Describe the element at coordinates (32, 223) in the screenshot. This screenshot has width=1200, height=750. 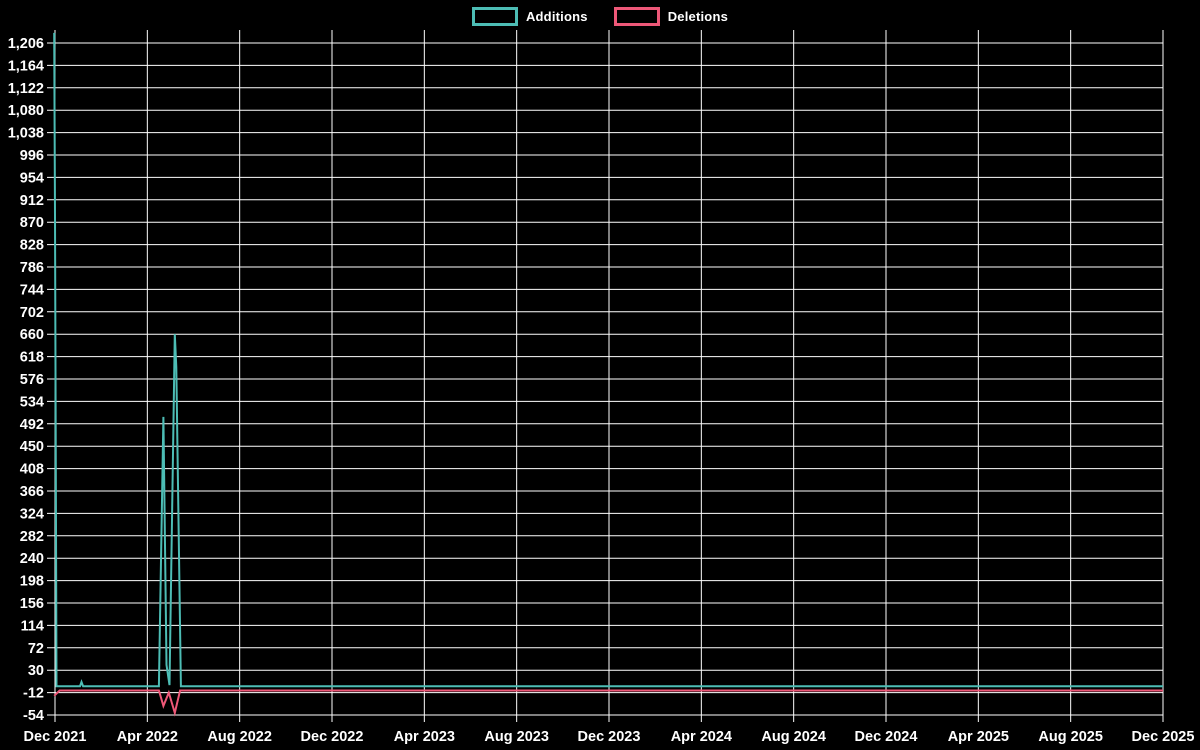
I see `y-tick-label: 870` at that location.